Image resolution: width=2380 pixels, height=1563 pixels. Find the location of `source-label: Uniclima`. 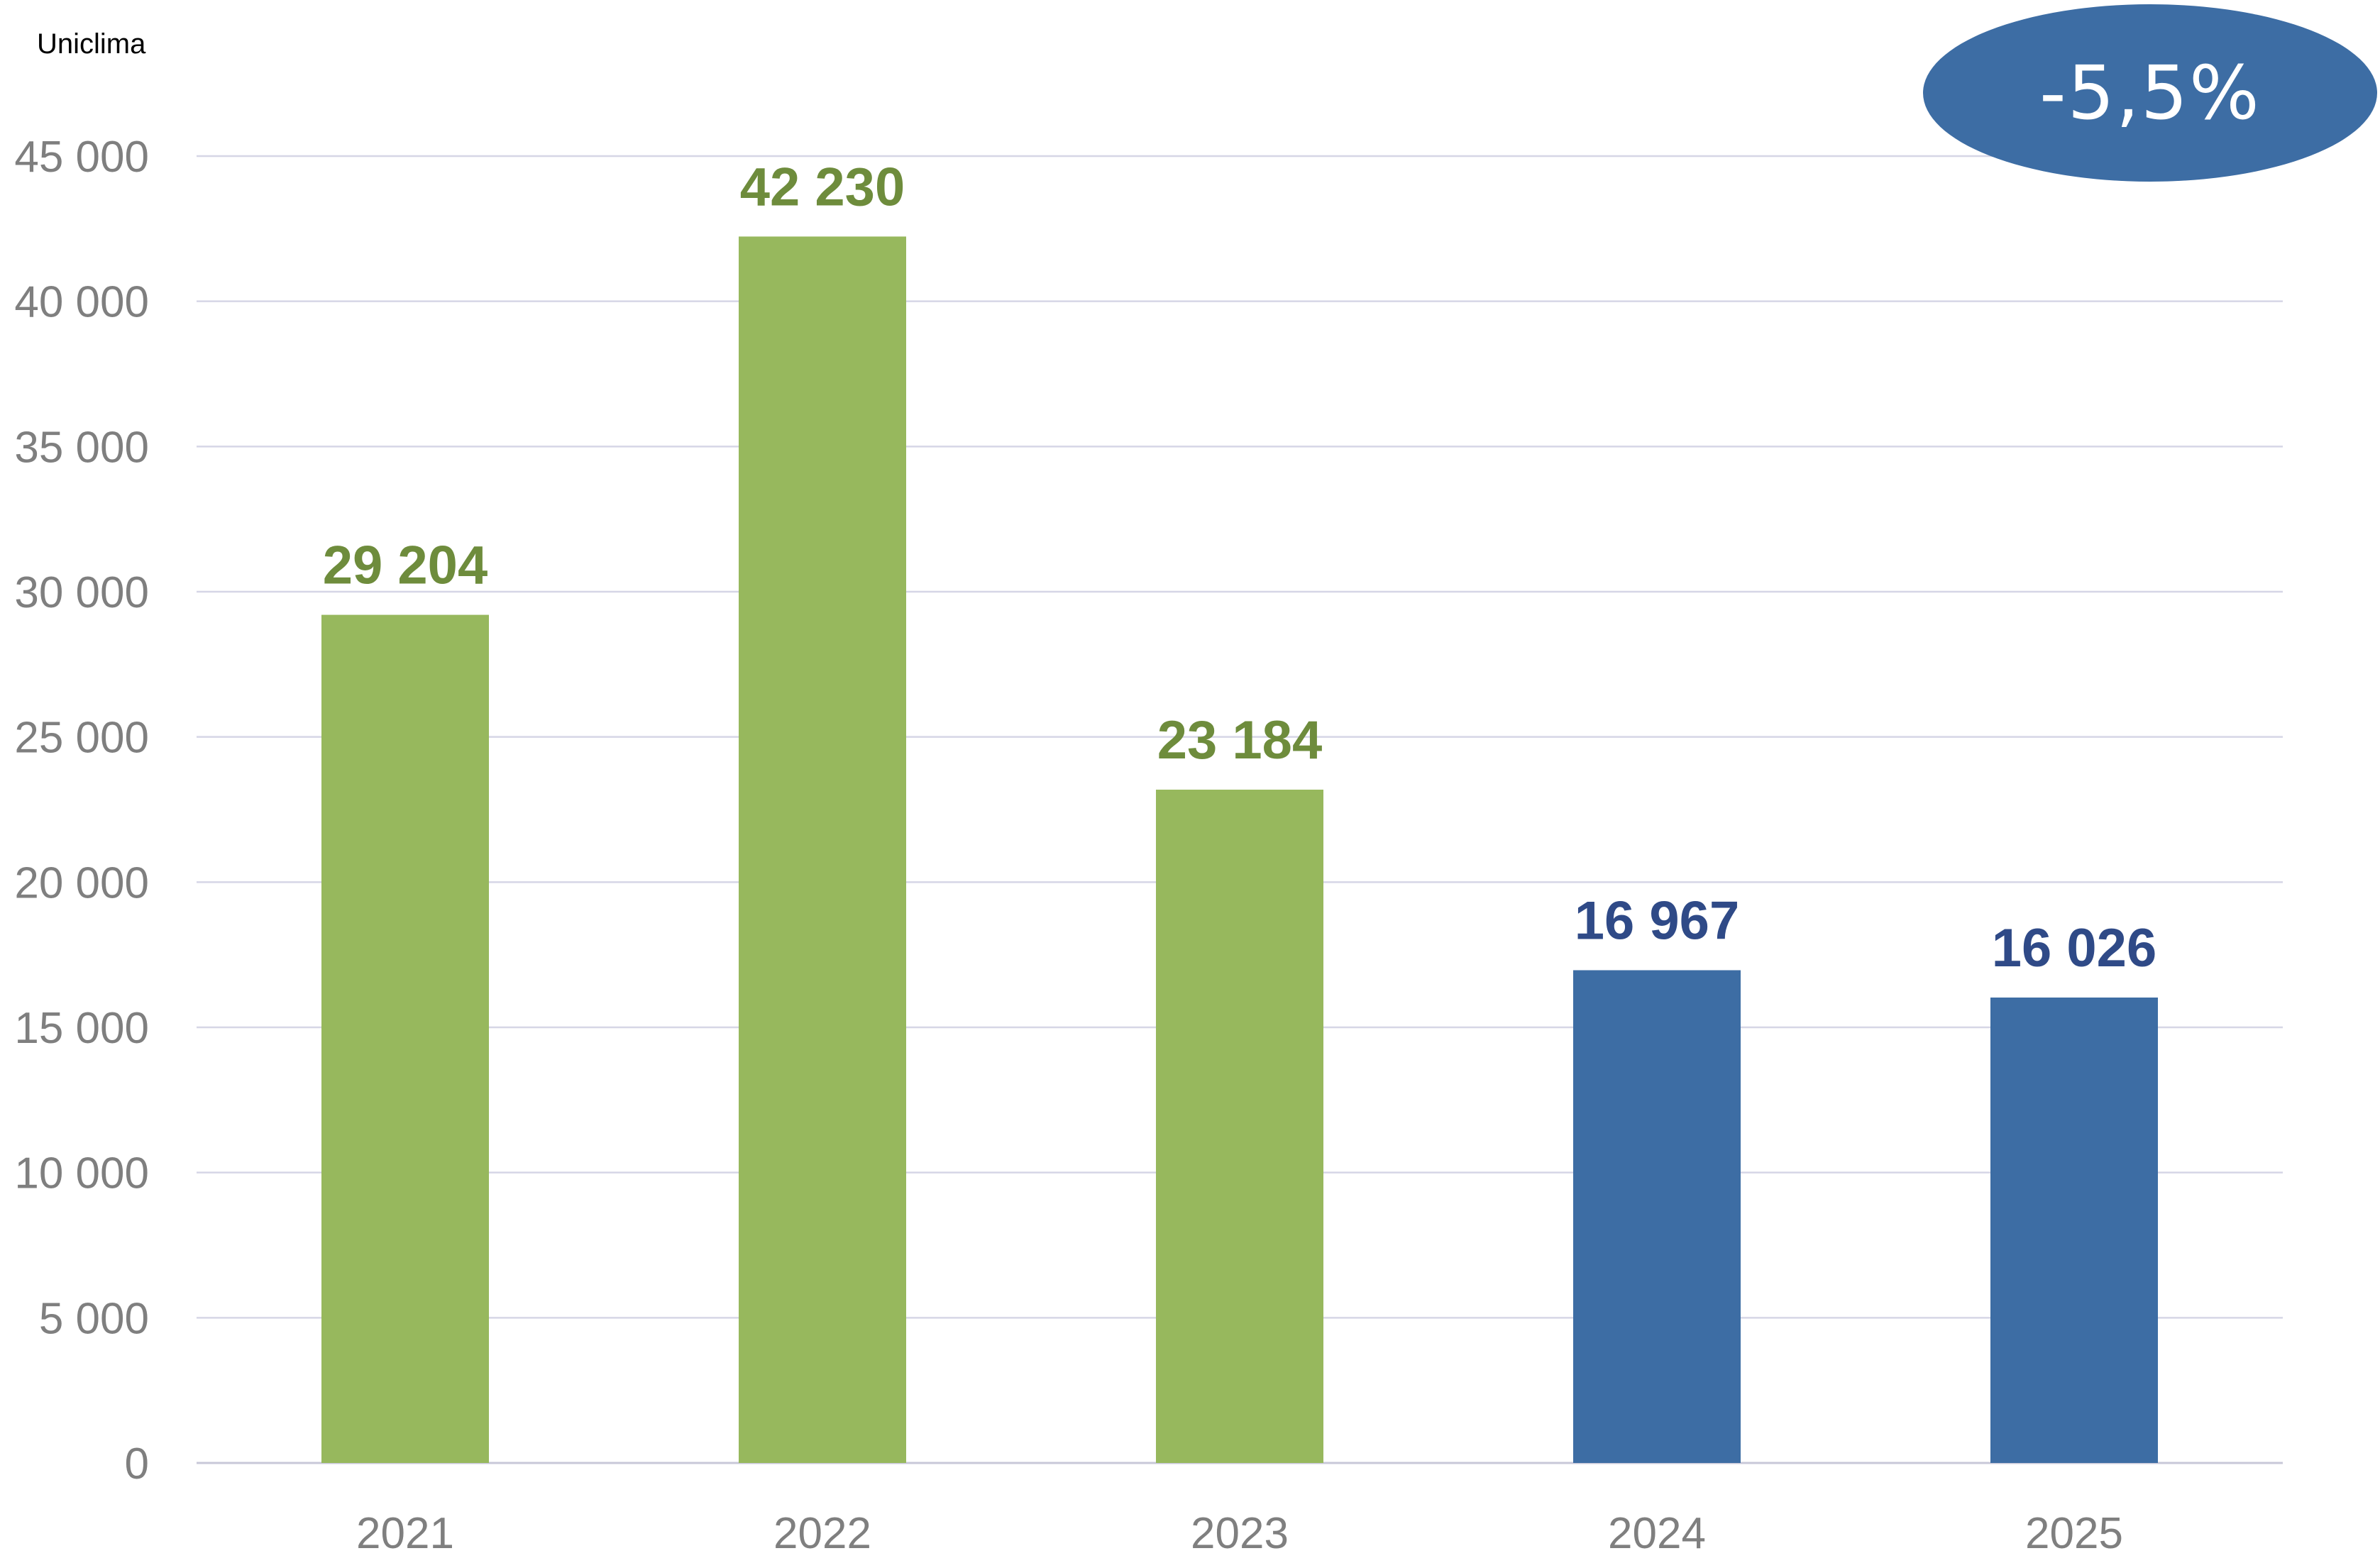

source-label: Uniclima is located at coordinates (91, 44).